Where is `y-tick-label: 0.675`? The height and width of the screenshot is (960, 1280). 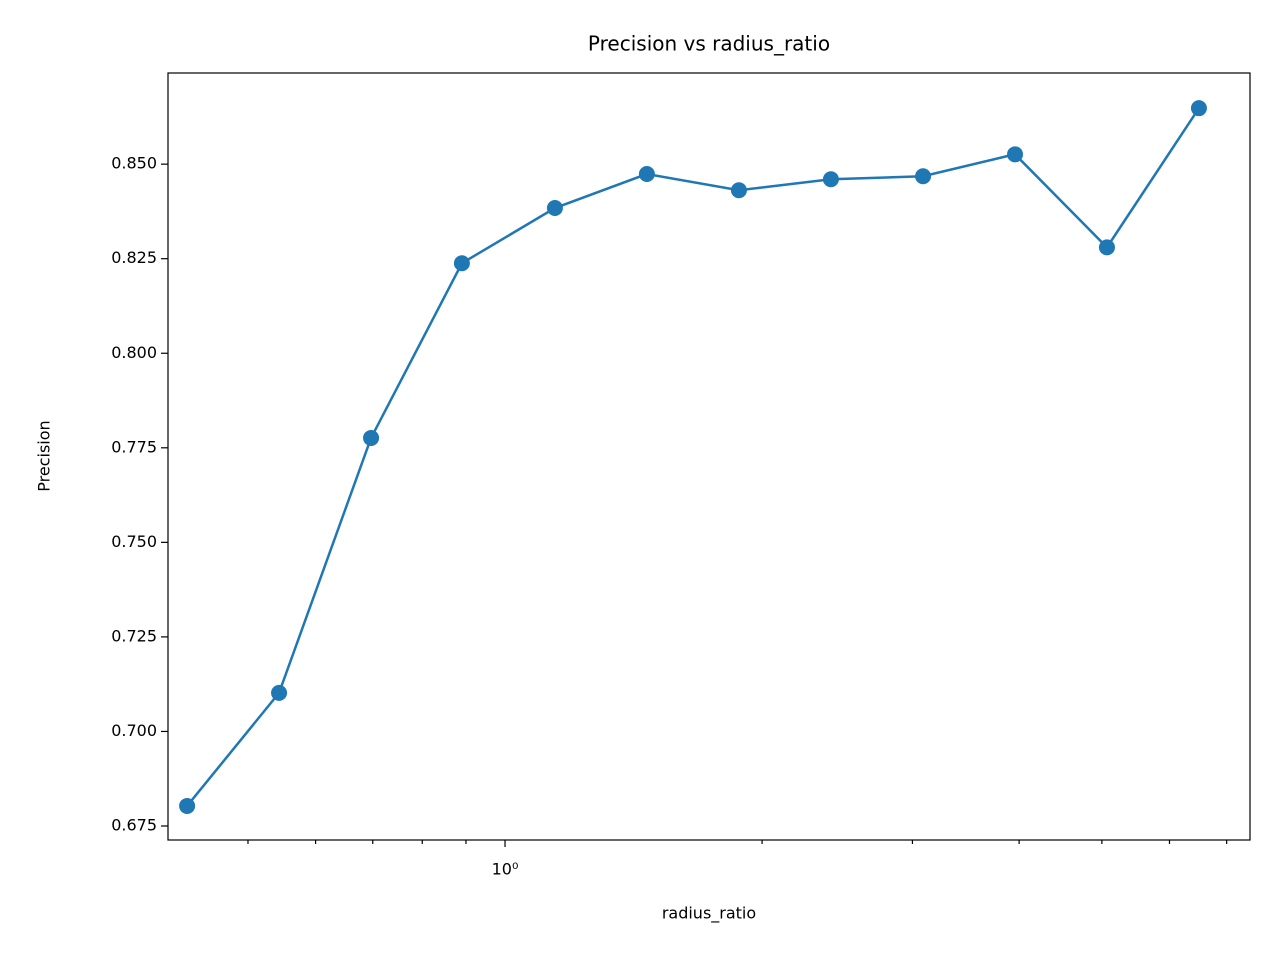
y-tick-label: 0.675 is located at coordinates (134, 825).